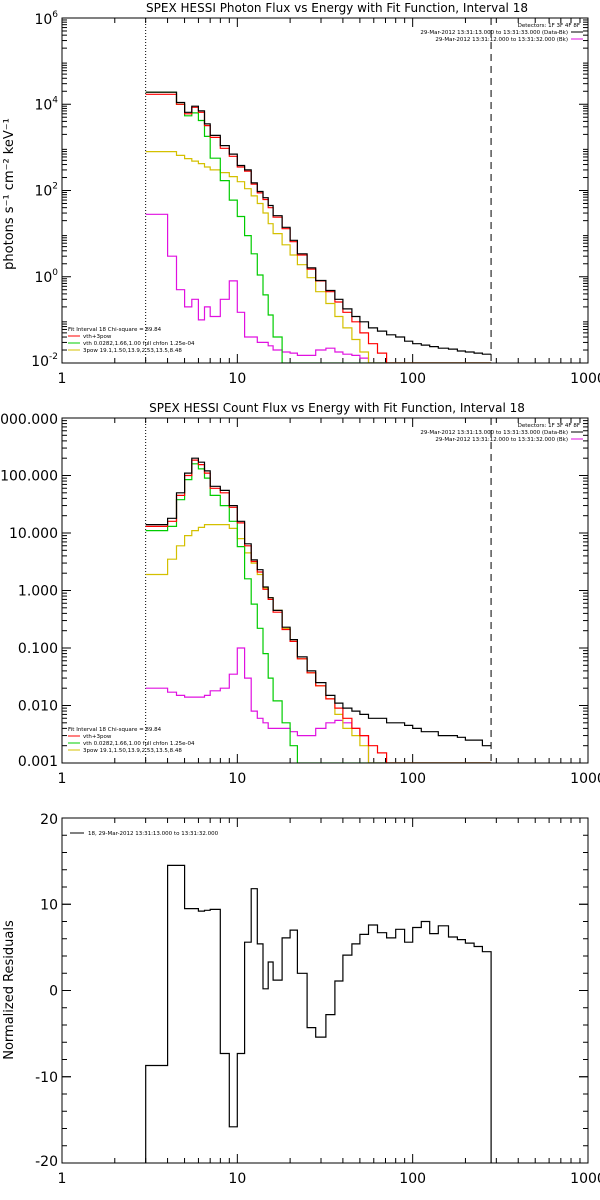 The width and height of the screenshot is (600, 1200). What do you see at coordinates (53, 992) in the screenshot?
I see `y-tick-label: 0` at bounding box center [53, 992].